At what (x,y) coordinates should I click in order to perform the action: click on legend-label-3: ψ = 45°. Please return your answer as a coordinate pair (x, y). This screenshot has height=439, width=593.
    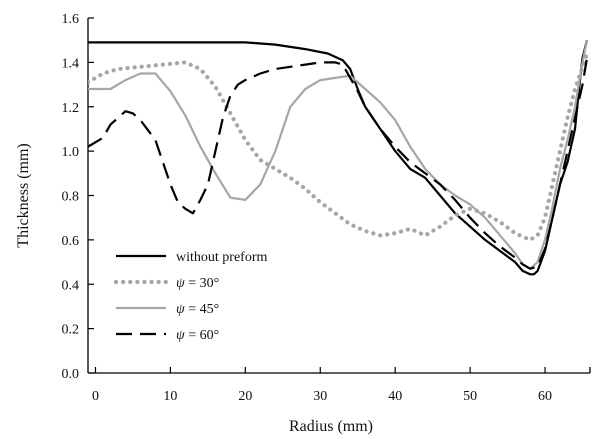
    Looking at the image, I should click on (197, 309).